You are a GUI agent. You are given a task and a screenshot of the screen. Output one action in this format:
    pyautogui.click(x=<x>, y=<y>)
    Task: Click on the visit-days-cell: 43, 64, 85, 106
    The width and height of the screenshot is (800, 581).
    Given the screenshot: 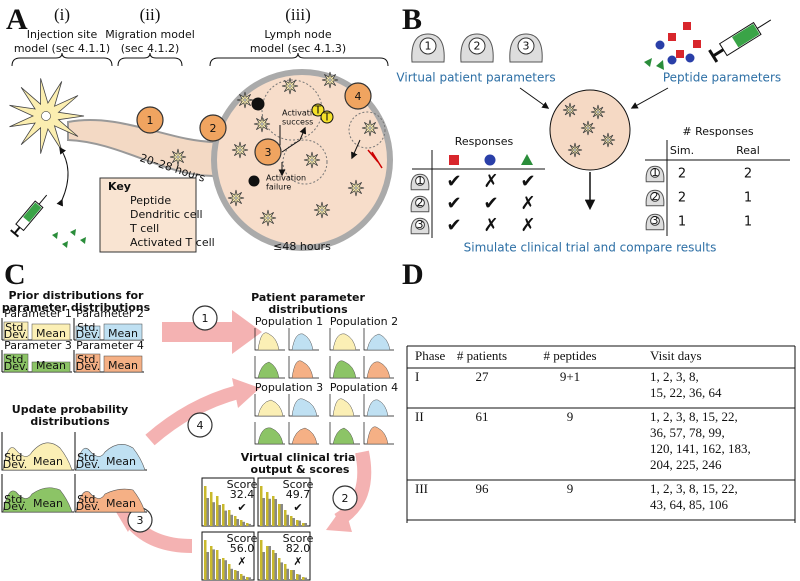 What is the action you would take?
    pyautogui.click(x=689, y=504)
    